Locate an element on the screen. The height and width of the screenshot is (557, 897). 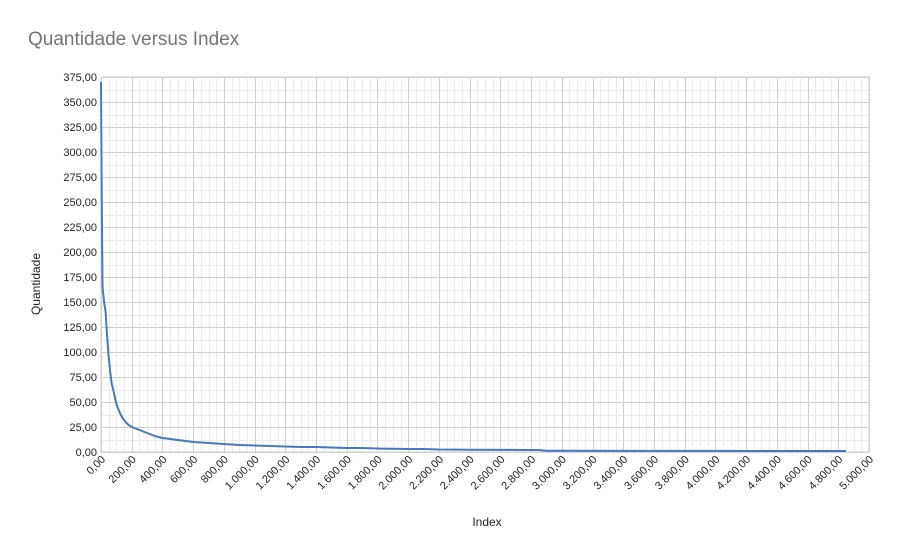
y-tick-label: 150,00 is located at coordinates (80, 303).